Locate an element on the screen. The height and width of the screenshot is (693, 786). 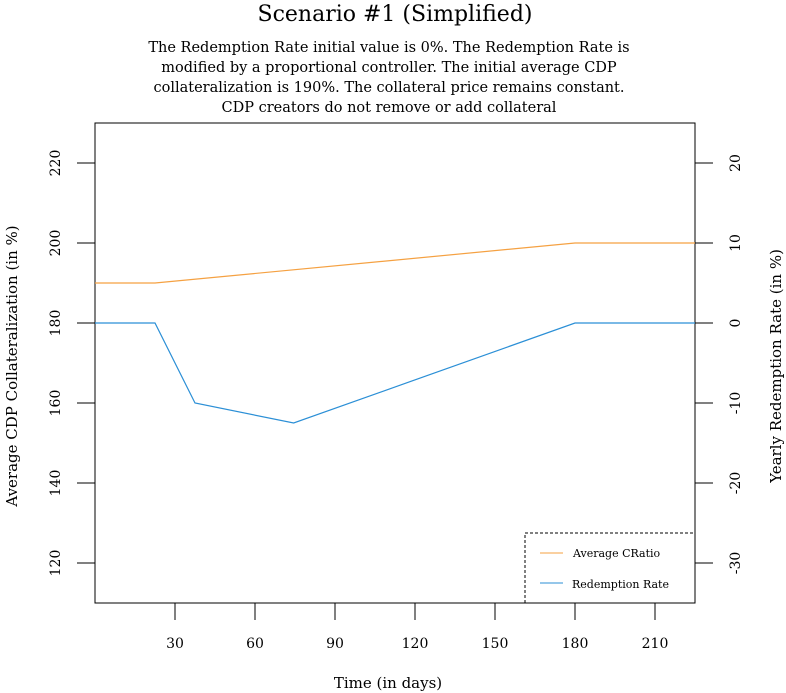
y-right-tick-label: -10 is located at coordinates (736, 403).